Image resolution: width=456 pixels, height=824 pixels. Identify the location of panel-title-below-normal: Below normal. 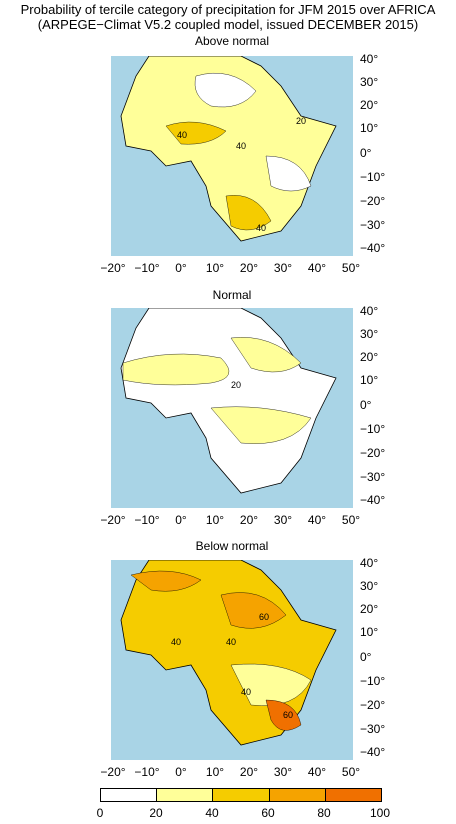
(232, 546).